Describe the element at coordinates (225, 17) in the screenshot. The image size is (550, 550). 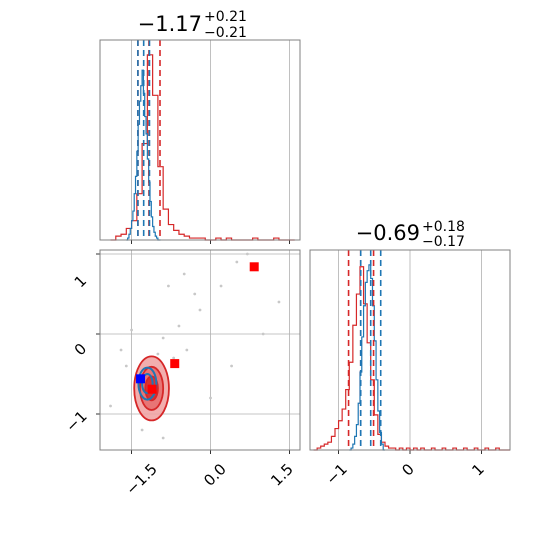
I see `title-upper-error: +0.21` at that location.